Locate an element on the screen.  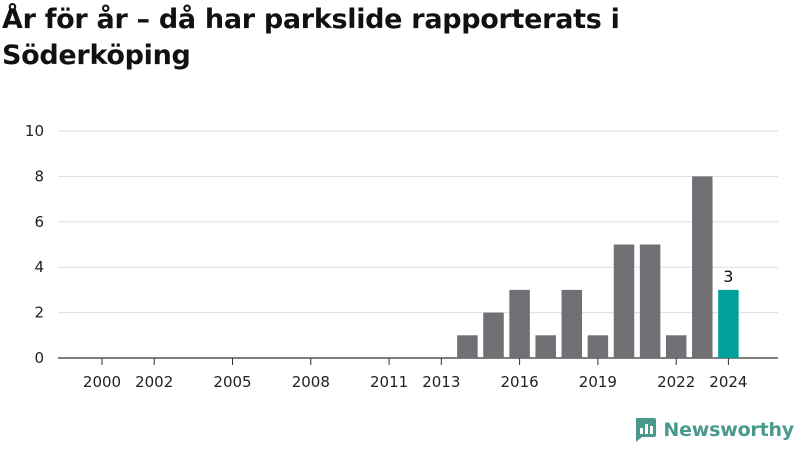
y-tick-label: 10 is located at coordinates (34, 131).